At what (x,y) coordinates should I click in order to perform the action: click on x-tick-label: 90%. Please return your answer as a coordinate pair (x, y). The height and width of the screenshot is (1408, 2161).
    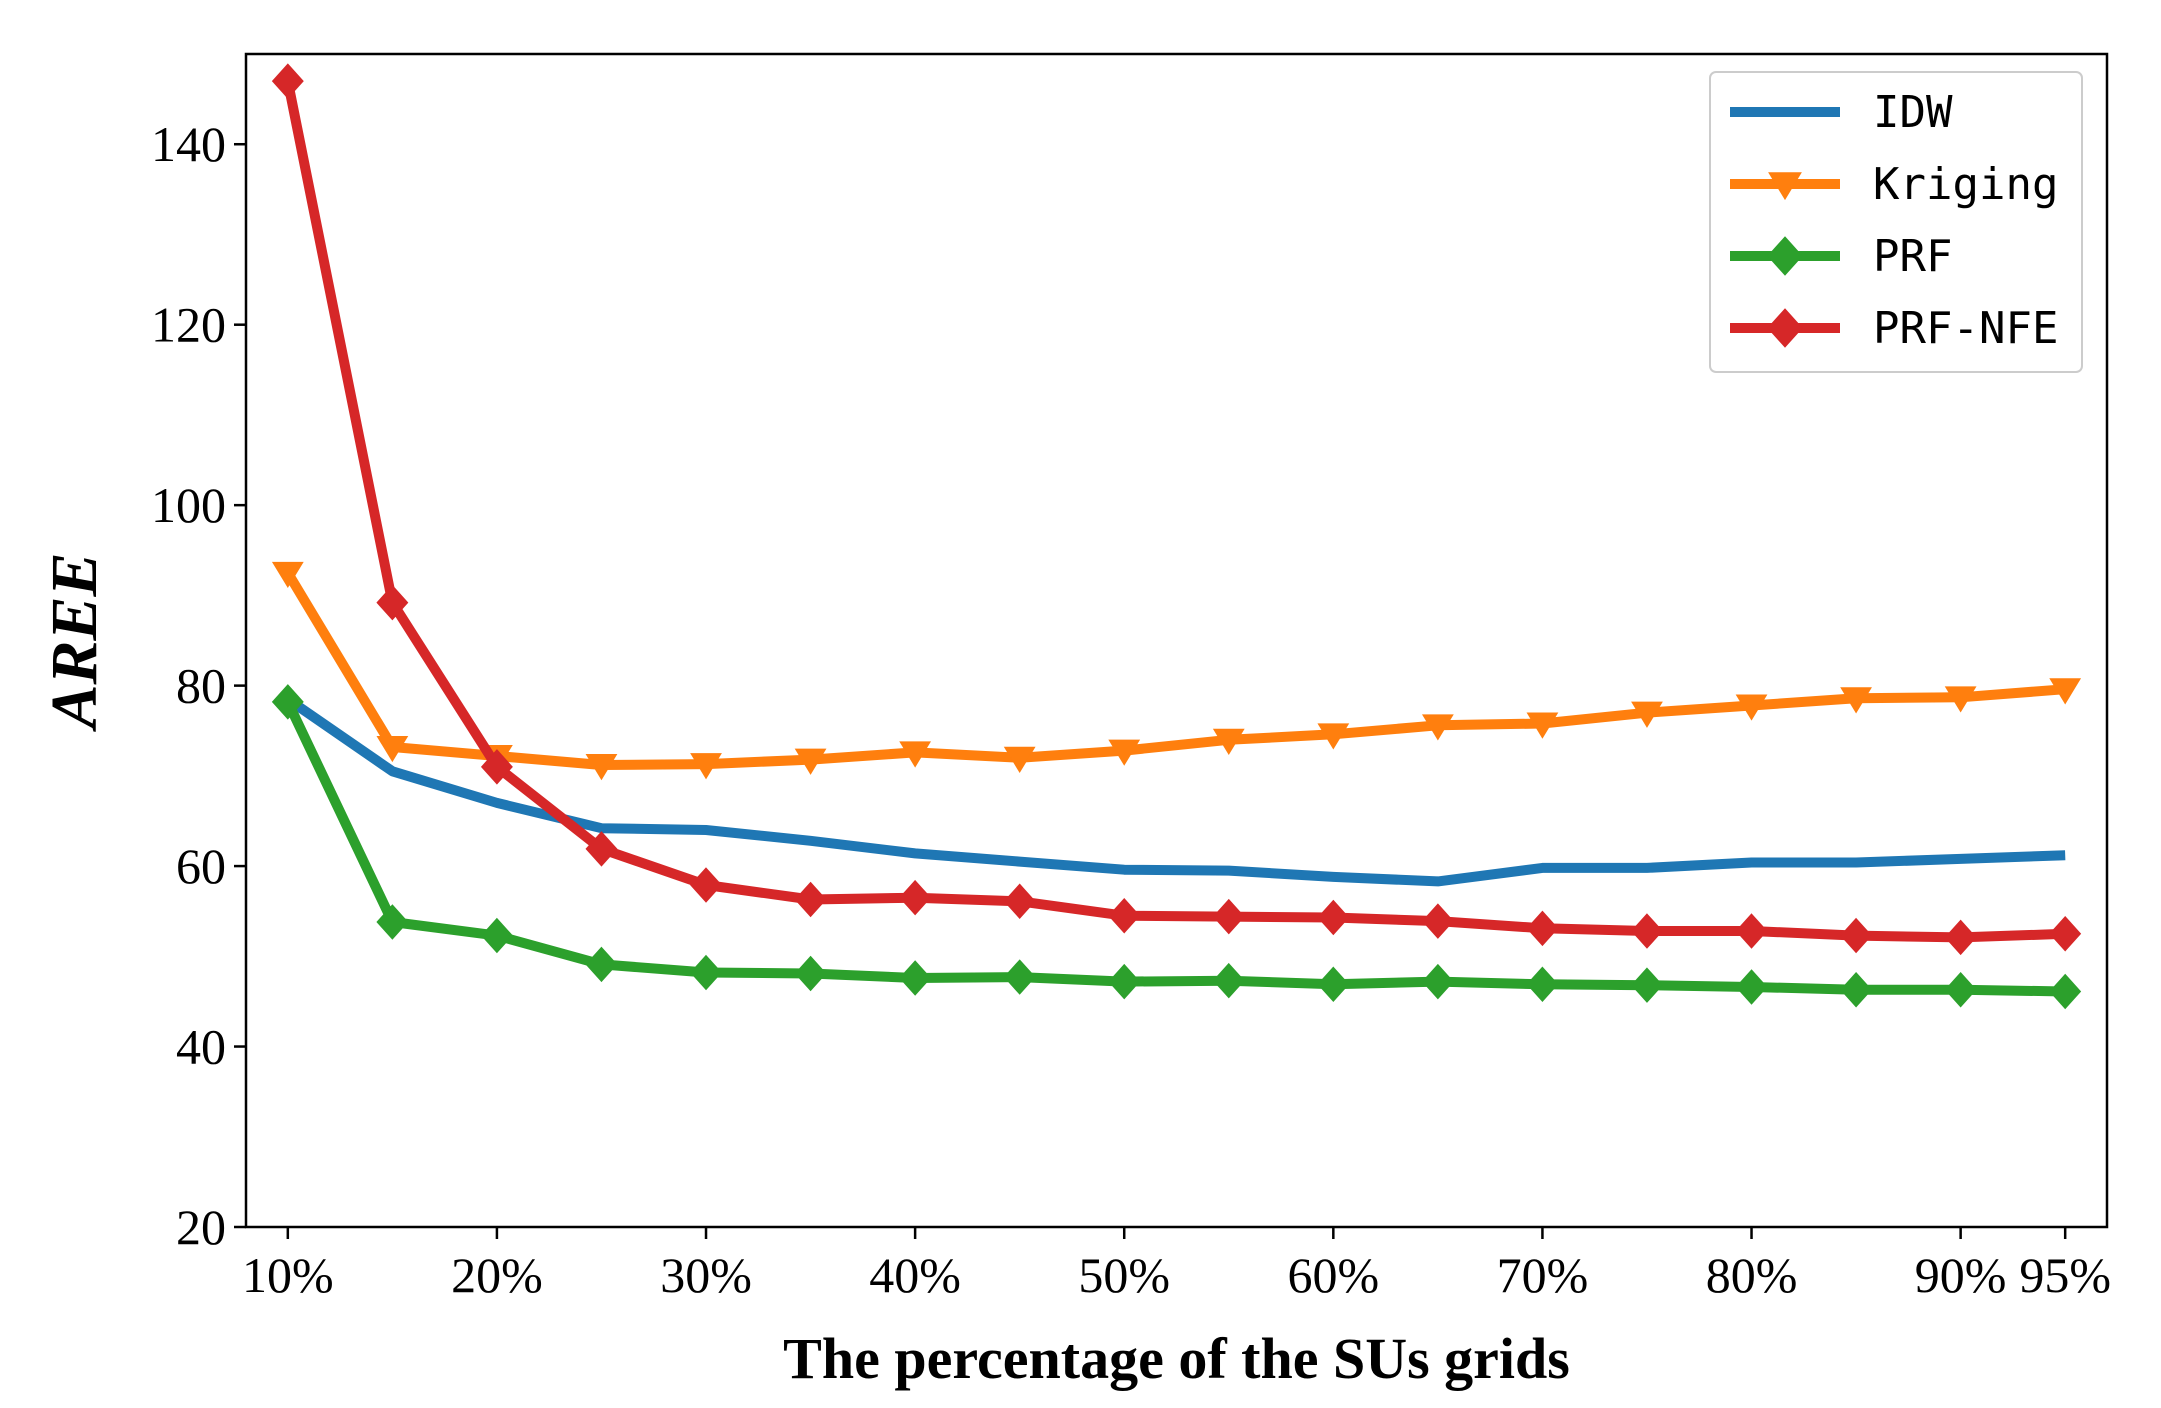
    Looking at the image, I should click on (1961, 1275).